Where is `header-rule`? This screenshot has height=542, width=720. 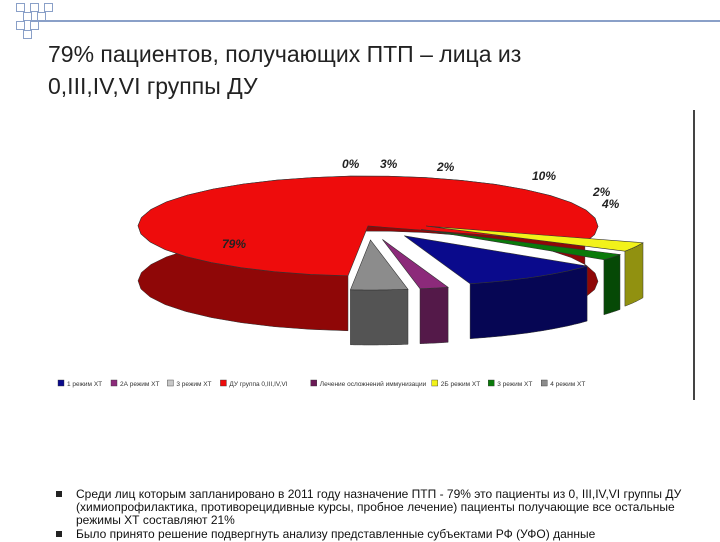 header-rule is located at coordinates (375, 21).